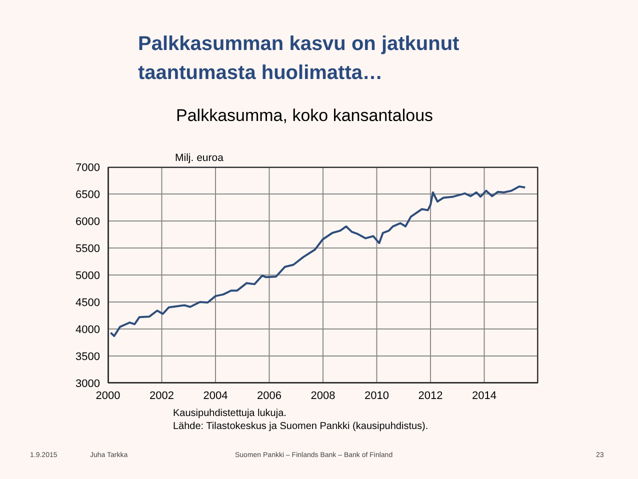  Describe the element at coordinates (88, 356) in the screenshot. I see `y-tick-label: 3500` at that location.